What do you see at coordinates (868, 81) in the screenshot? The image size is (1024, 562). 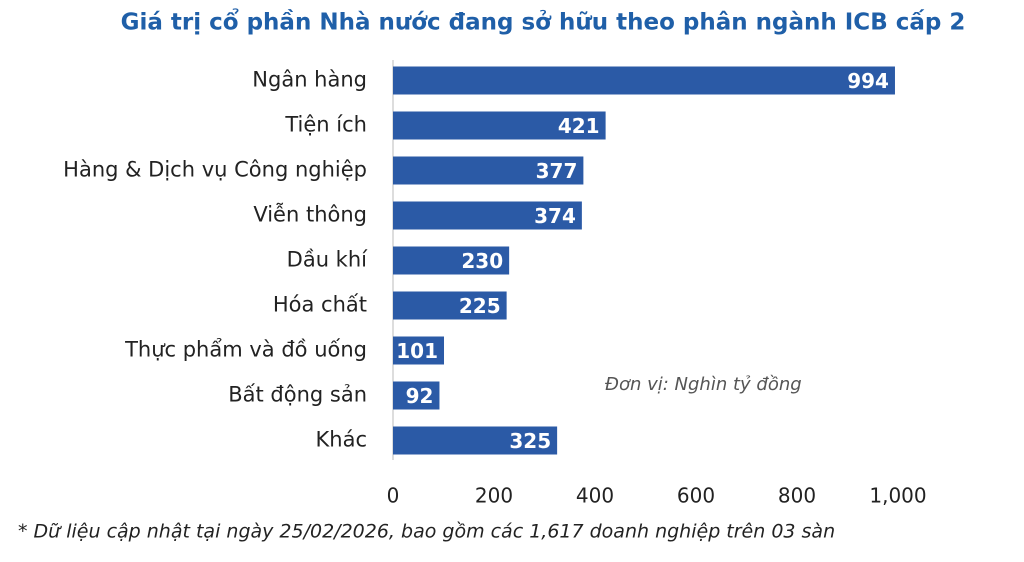 I see `value-label: 994` at bounding box center [868, 81].